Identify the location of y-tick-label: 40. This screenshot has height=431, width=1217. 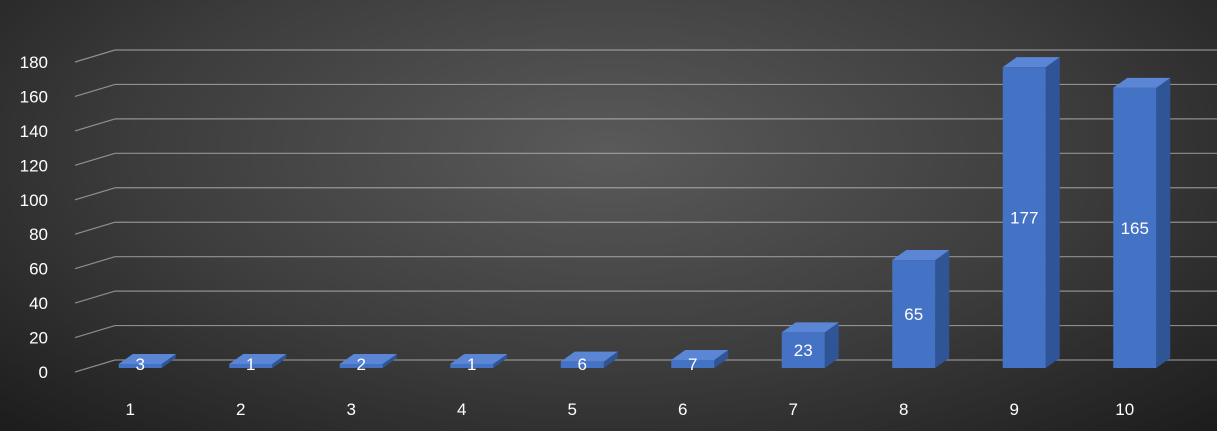
(38, 303).